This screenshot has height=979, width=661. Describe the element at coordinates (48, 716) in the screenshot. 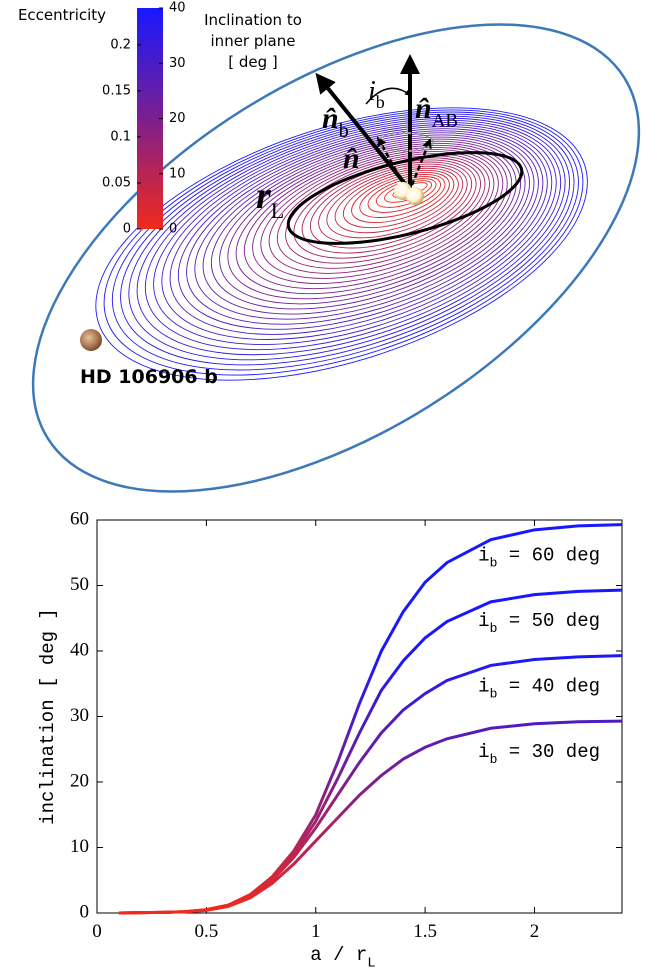

I see `y-axis-label: inclination [ deg ]` at that location.